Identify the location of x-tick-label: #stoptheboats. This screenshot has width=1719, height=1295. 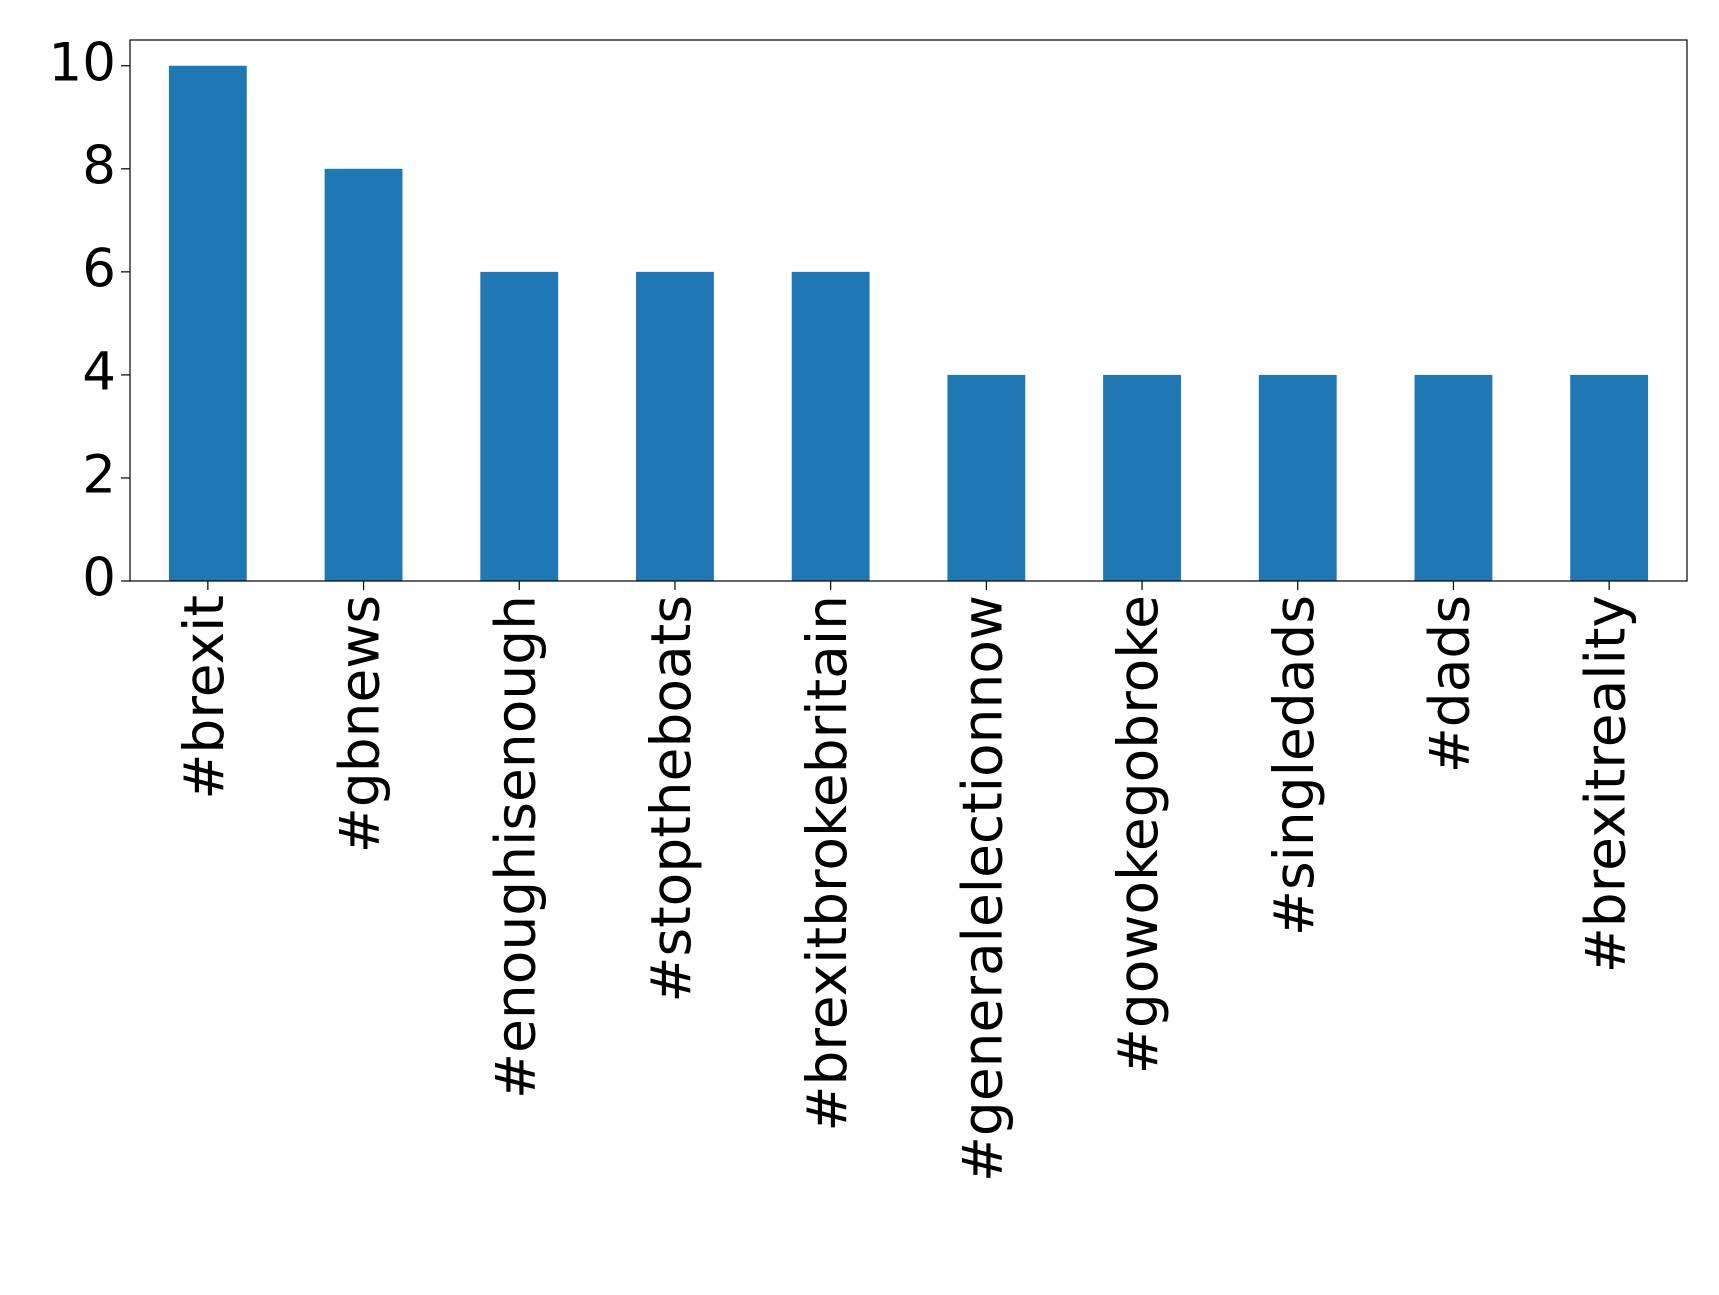
(671, 799).